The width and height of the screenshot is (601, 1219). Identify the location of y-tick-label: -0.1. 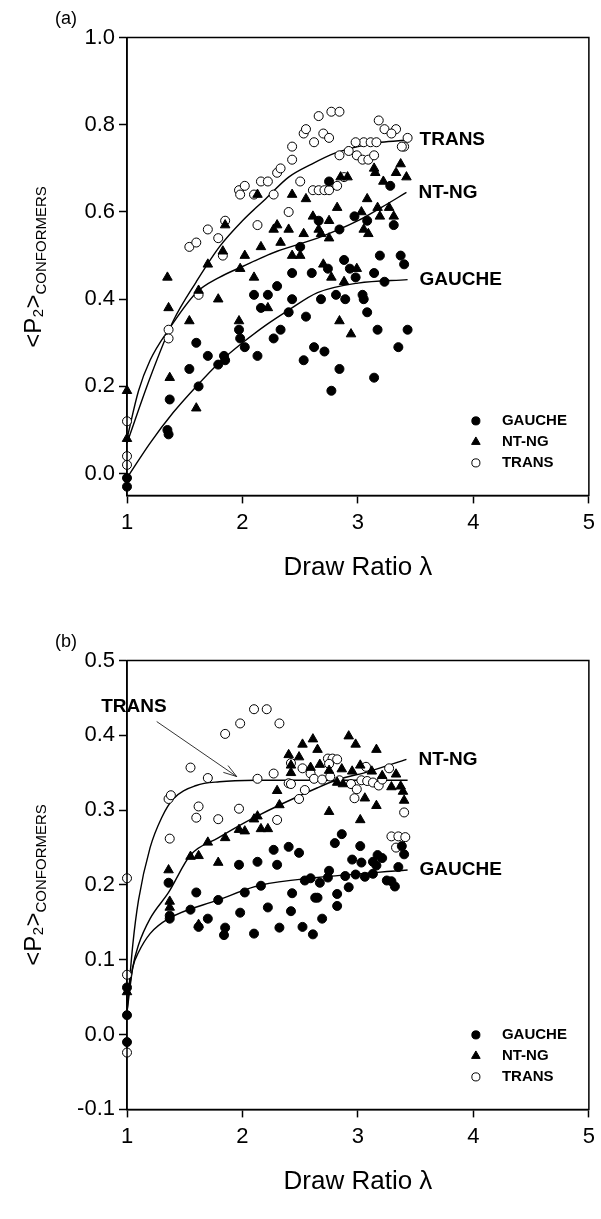
(96, 1108).